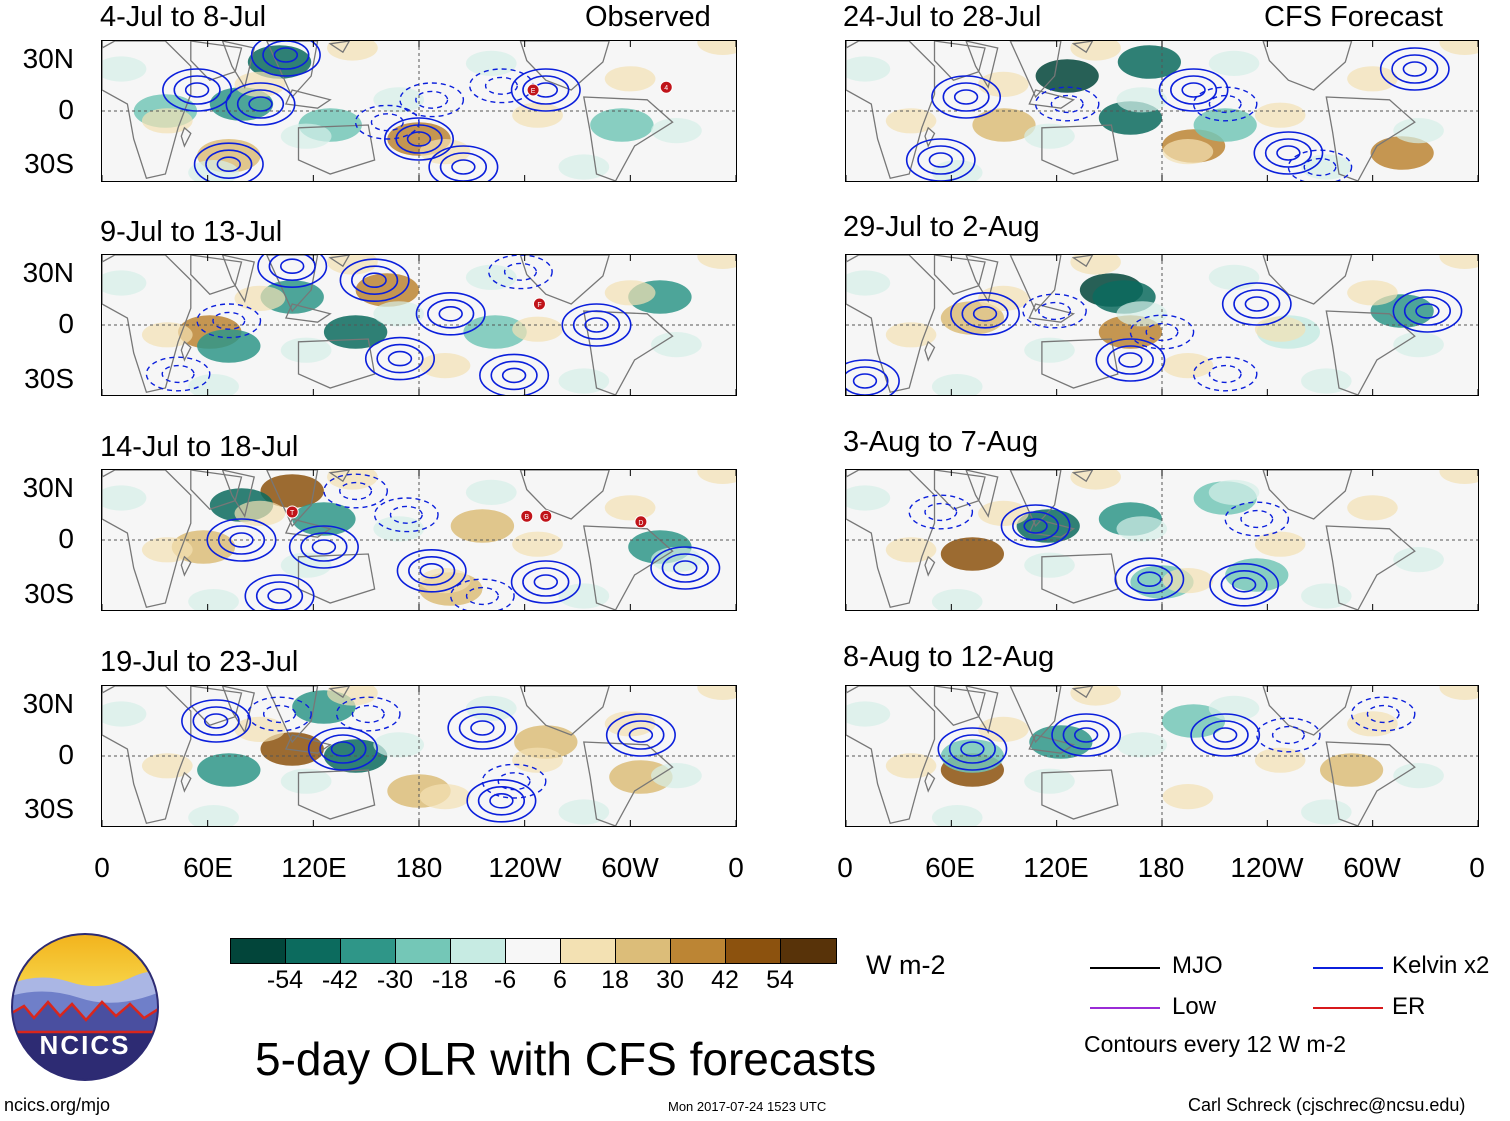 The image size is (1510, 1121). What do you see at coordinates (560, 980) in the screenshot?
I see `colorbar-tick-label: 6` at bounding box center [560, 980].